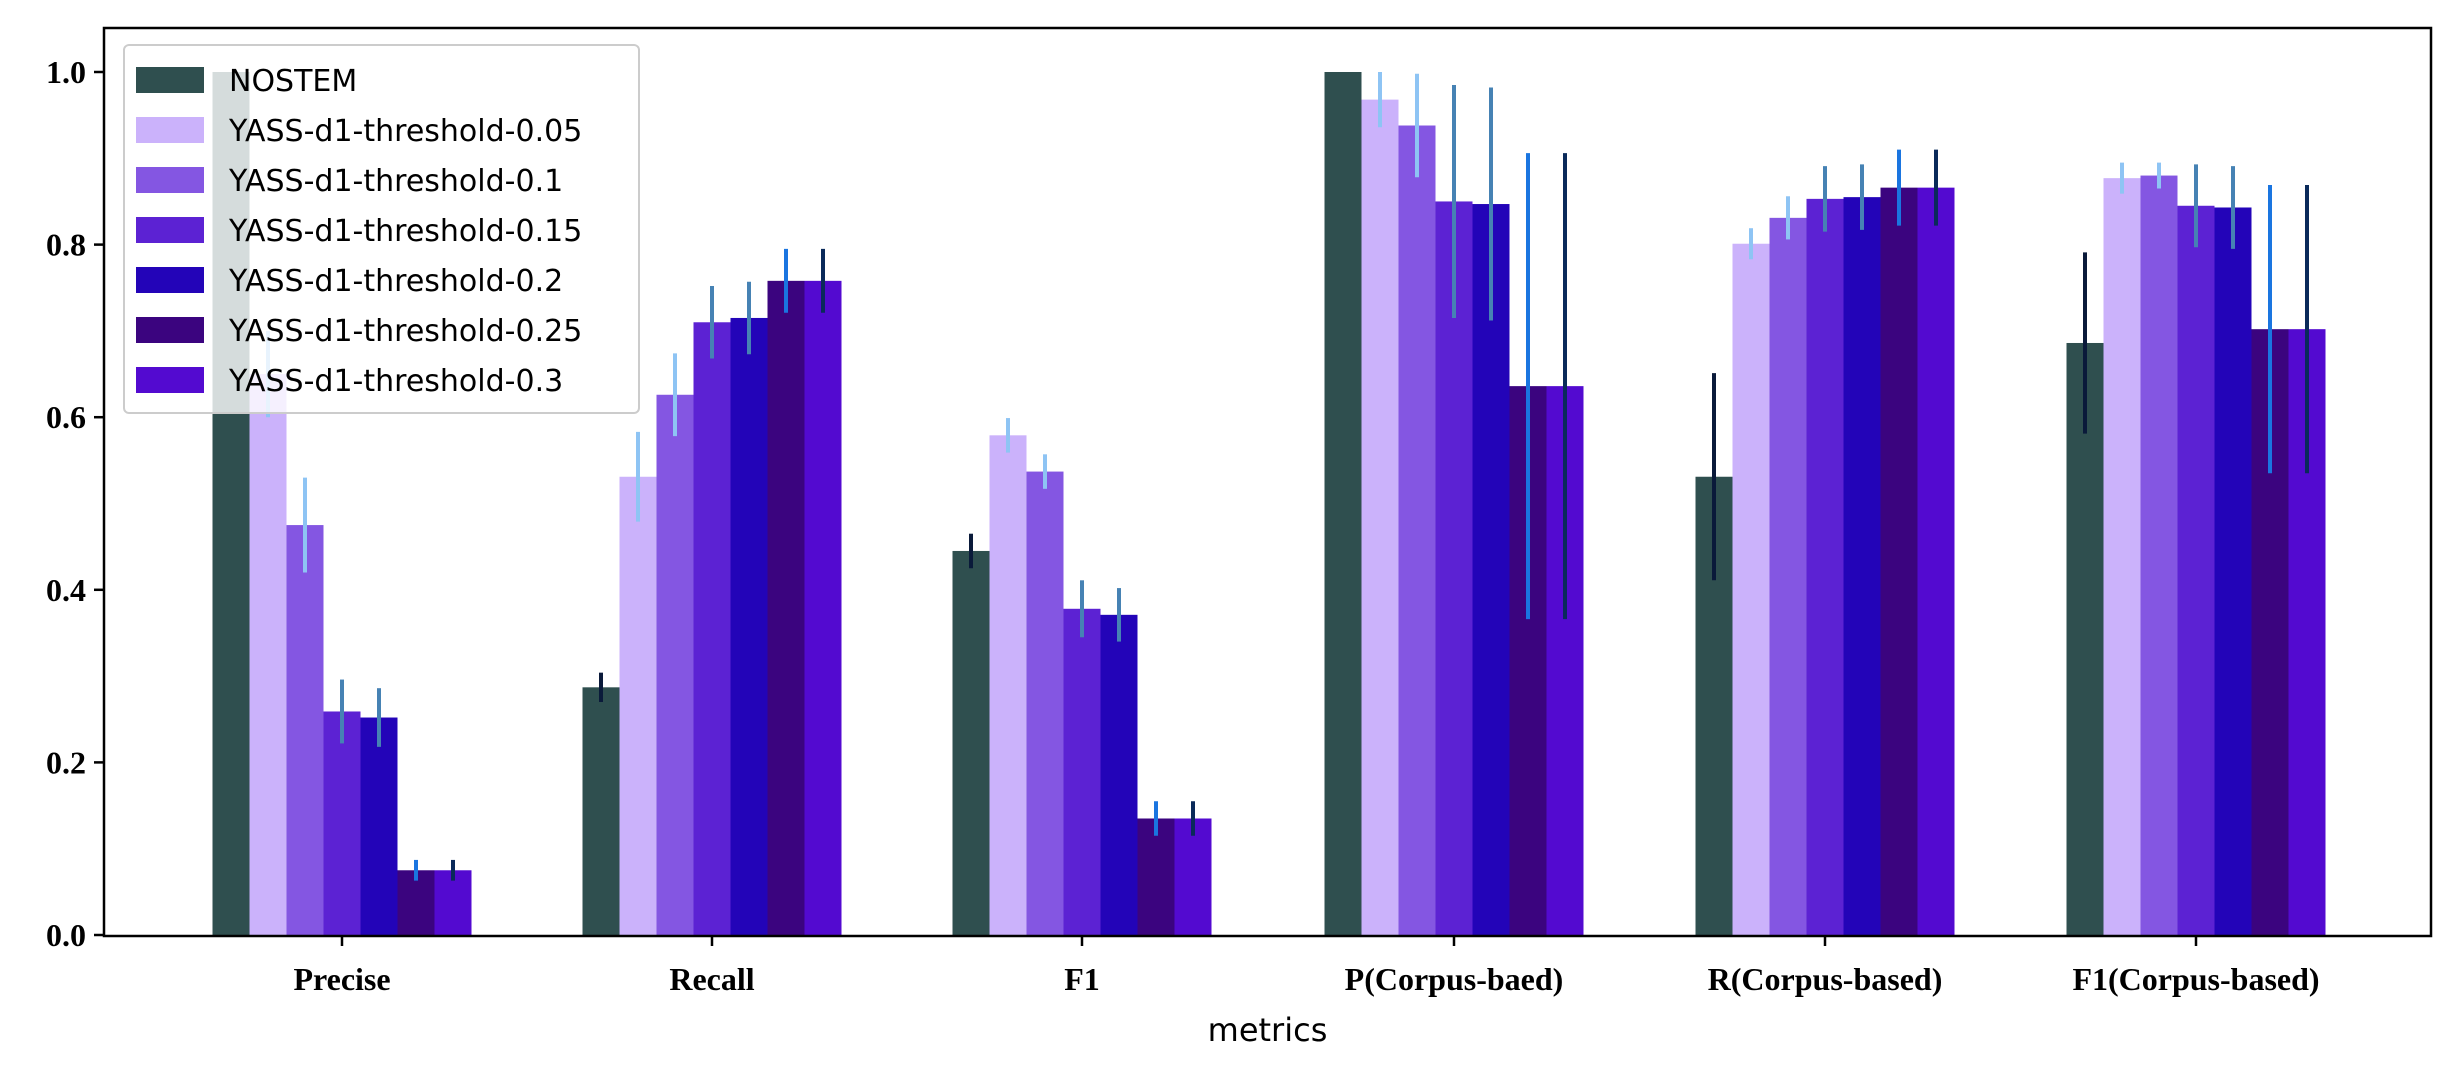 This screenshot has width=2461, height=1078. I want to click on x-tick-label: Precise, so click(341, 979).